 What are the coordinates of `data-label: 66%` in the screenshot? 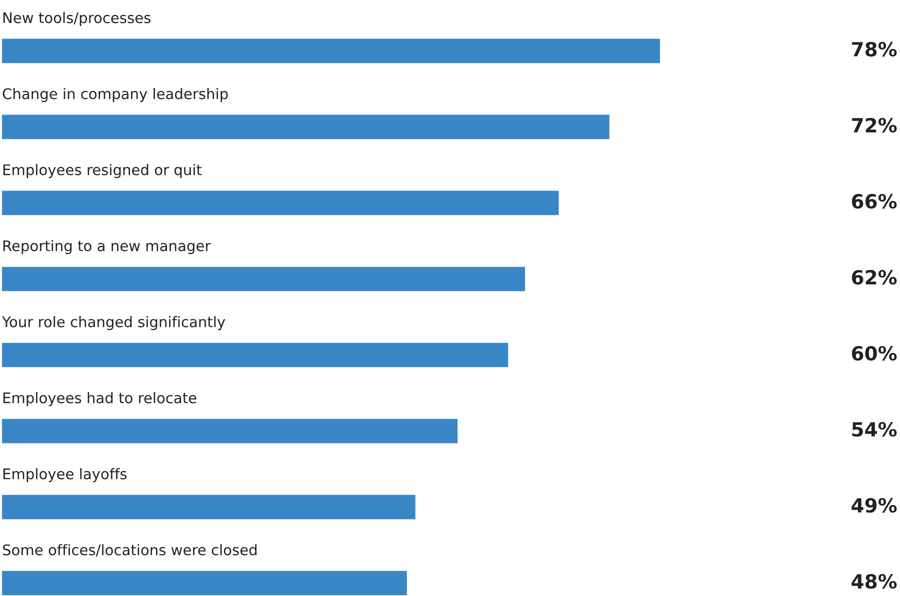 It's located at (874, 201).